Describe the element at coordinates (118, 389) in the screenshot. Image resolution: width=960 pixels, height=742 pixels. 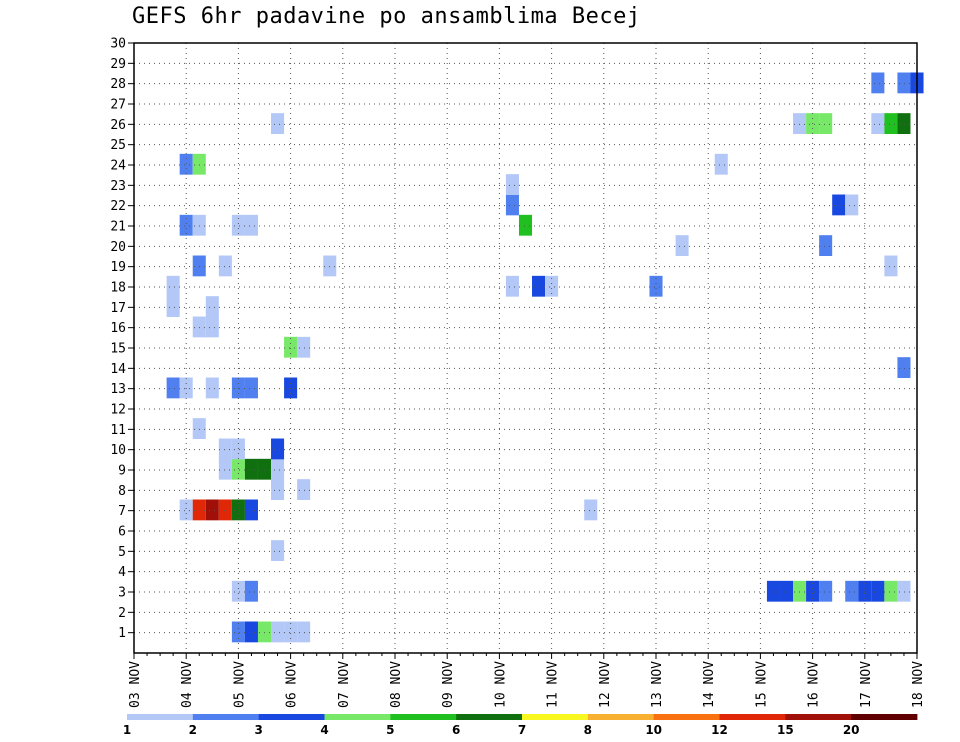
I see `y-tick-label: 13` at that location.